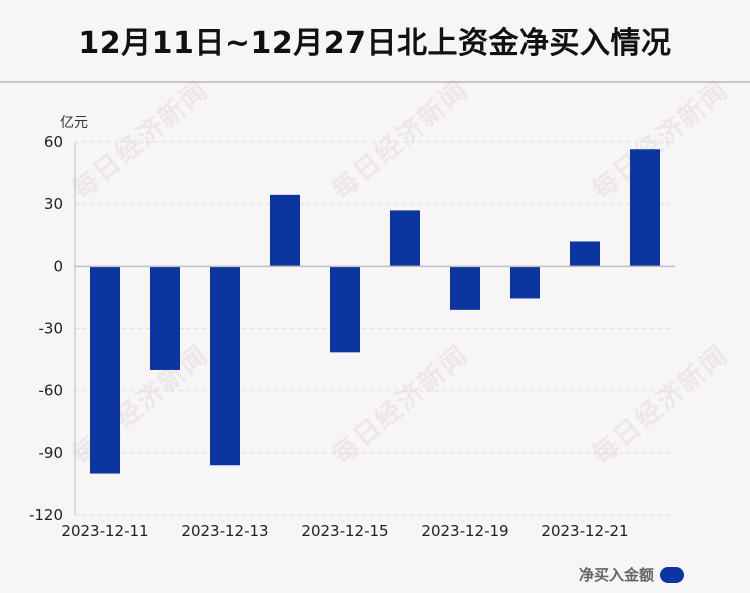 Image resolution: width=750 pixels, height=593 pixels. What do you see at coordinates (375, 82) in the screenshot?
I see `title-divider` at bounding box center [375, 82].